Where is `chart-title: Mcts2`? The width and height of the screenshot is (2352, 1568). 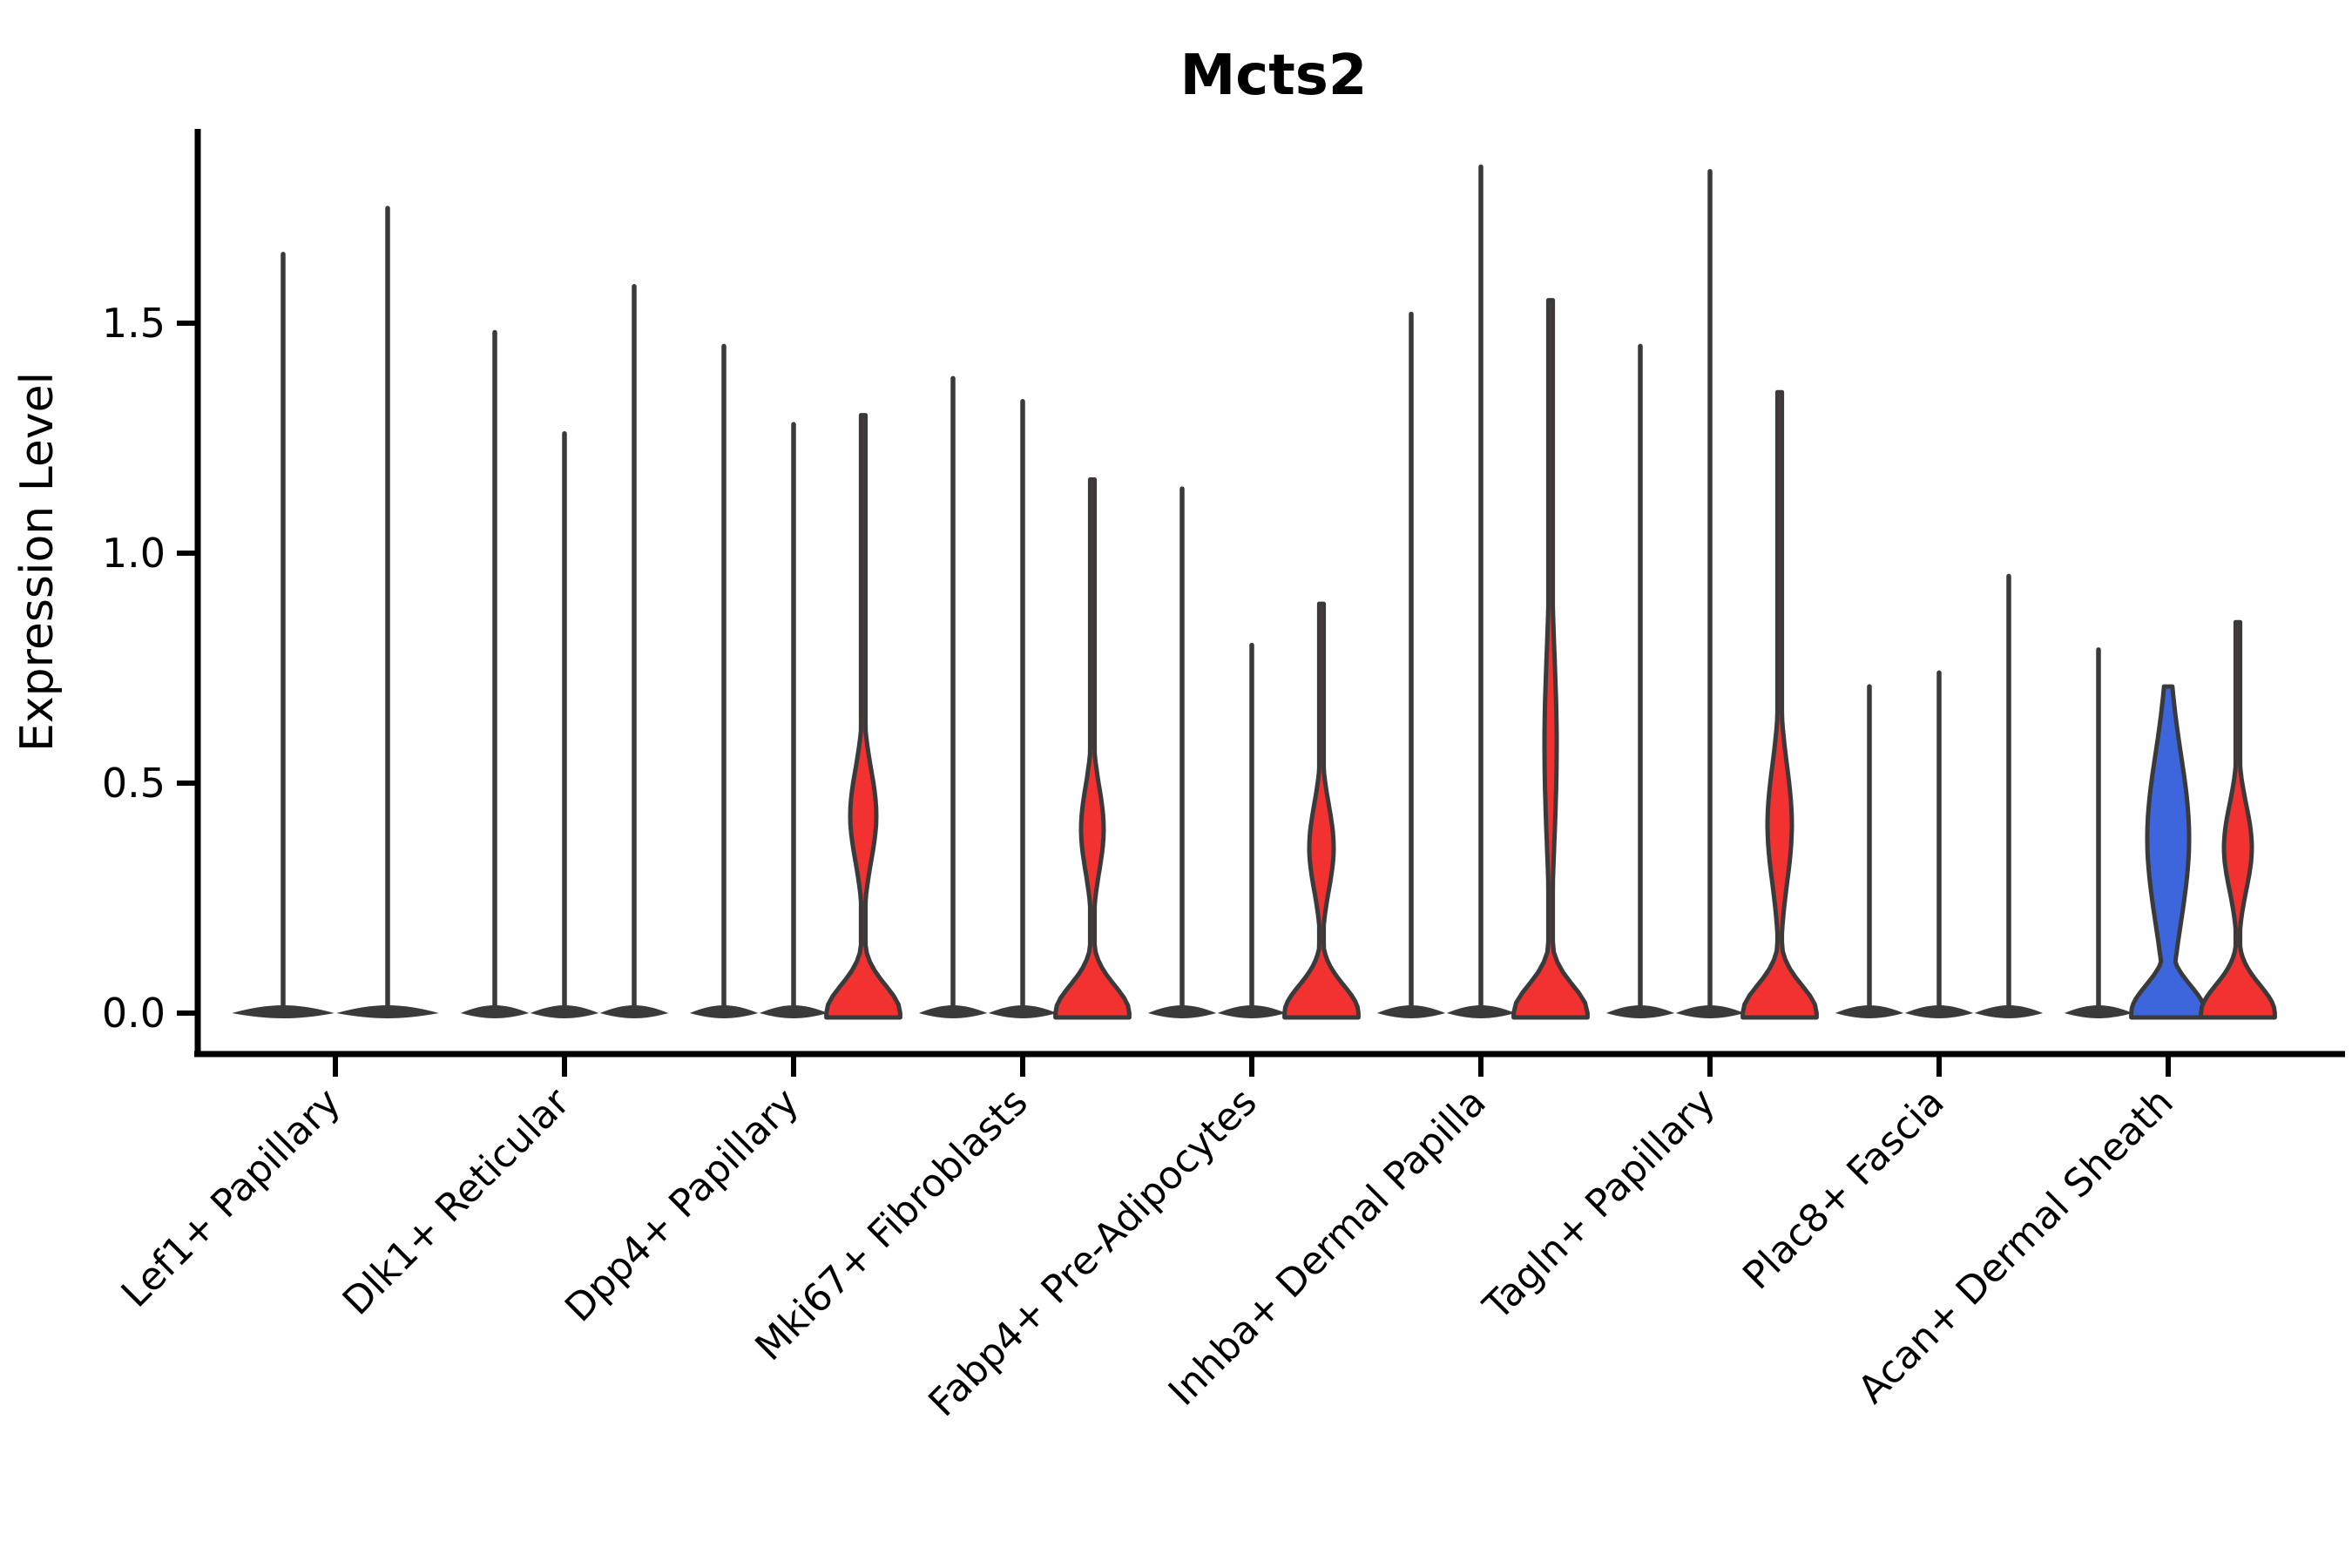
chart-title: Mcts2 is located at coordinates (1274, 76).